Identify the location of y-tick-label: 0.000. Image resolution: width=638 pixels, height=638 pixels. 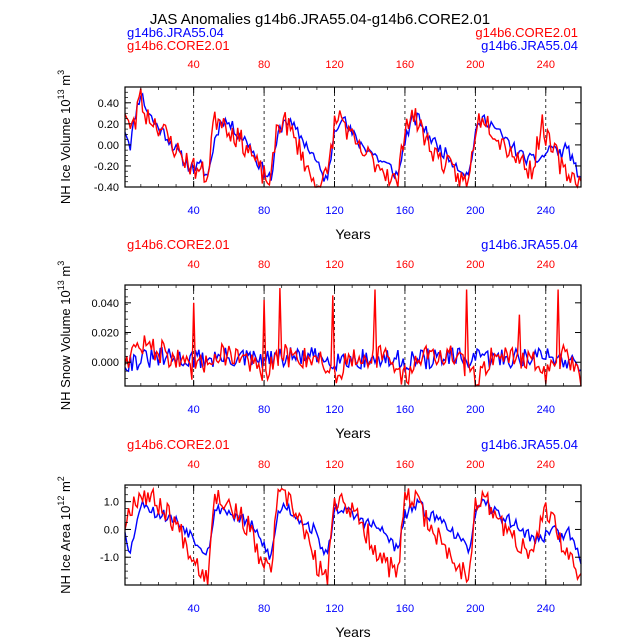
(105, 363).